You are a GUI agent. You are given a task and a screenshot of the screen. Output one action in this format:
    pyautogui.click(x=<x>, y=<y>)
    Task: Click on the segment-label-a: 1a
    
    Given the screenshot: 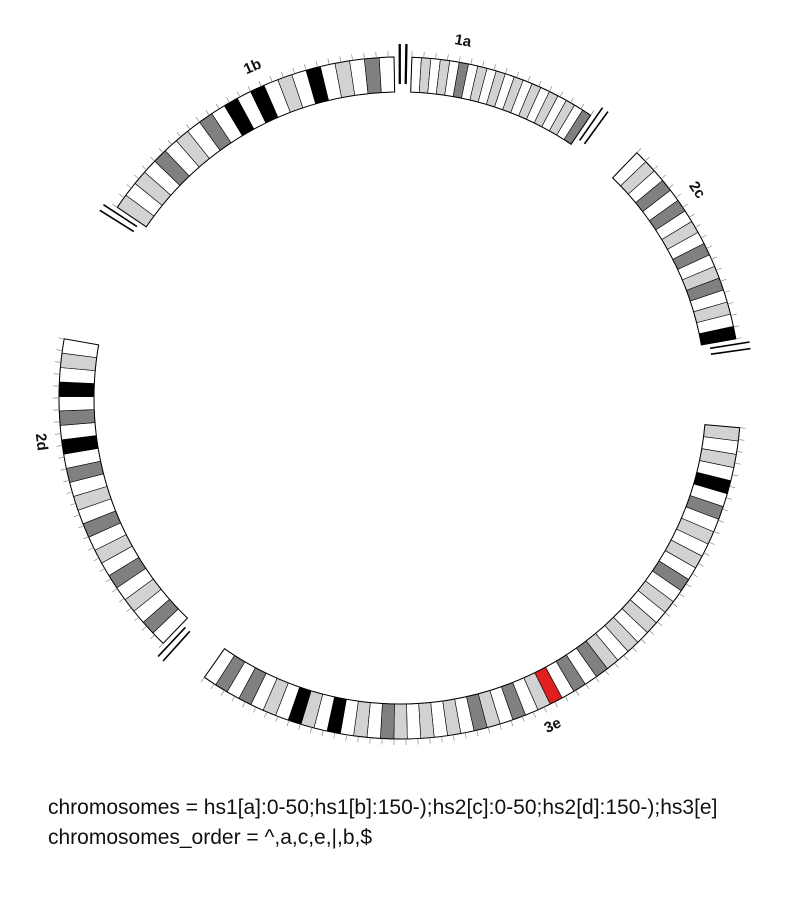 What is the action you would take?
    pyautogui.click(x=463, y=41)
    